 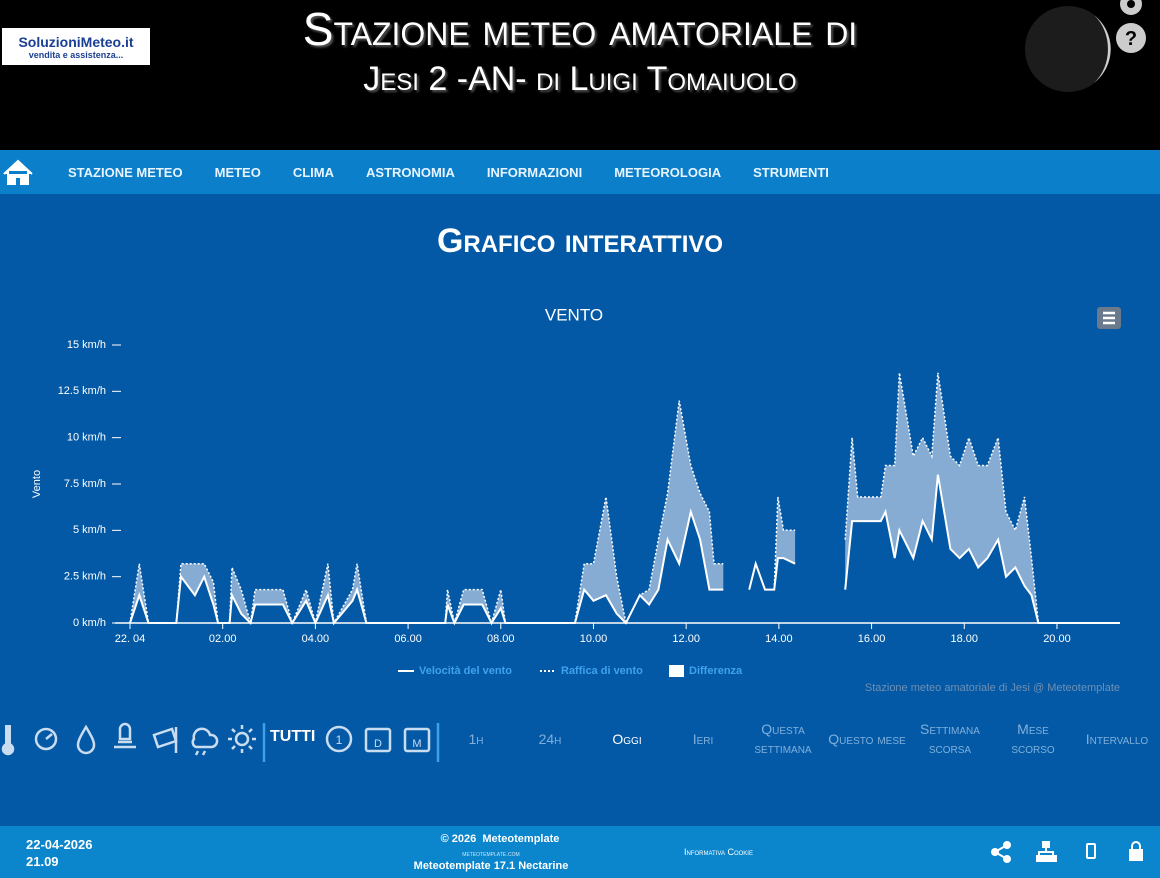 I want to click on y-tick-label: 12.5 km/h, so click(x=82, y=391).